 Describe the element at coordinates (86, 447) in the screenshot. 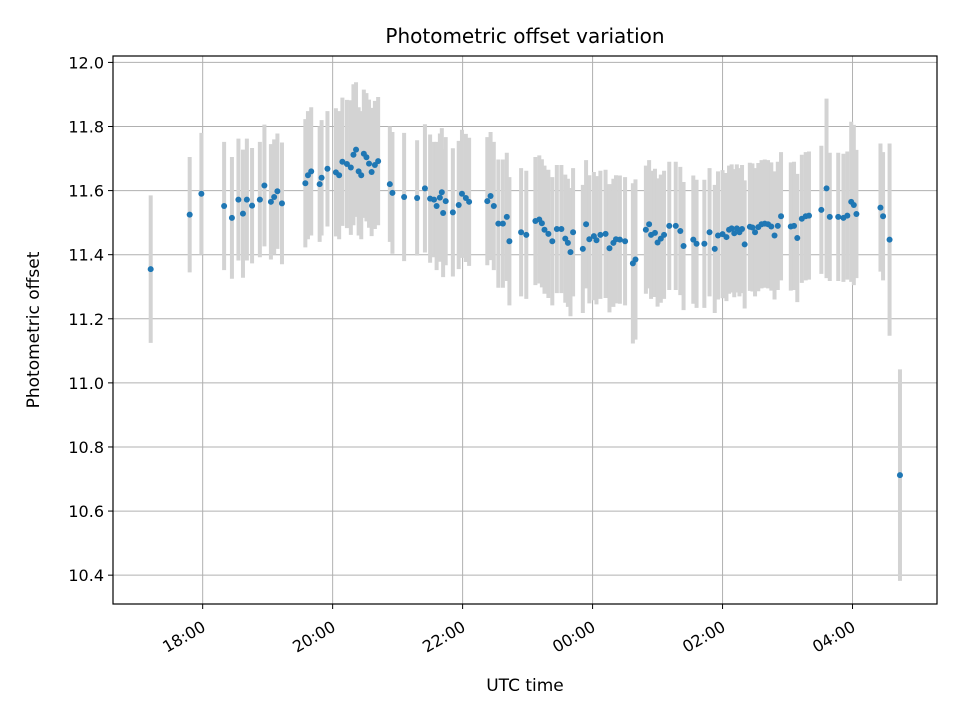

I see `y-tick-label: 10.8` at that location.